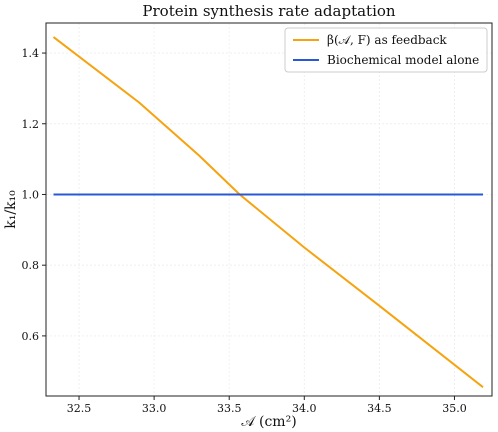  What do you see at coordinates (268, 422) in the screenshot?
I see `x-axis-title: 𝒜 (cm²)` at bounding box center [268, 422].